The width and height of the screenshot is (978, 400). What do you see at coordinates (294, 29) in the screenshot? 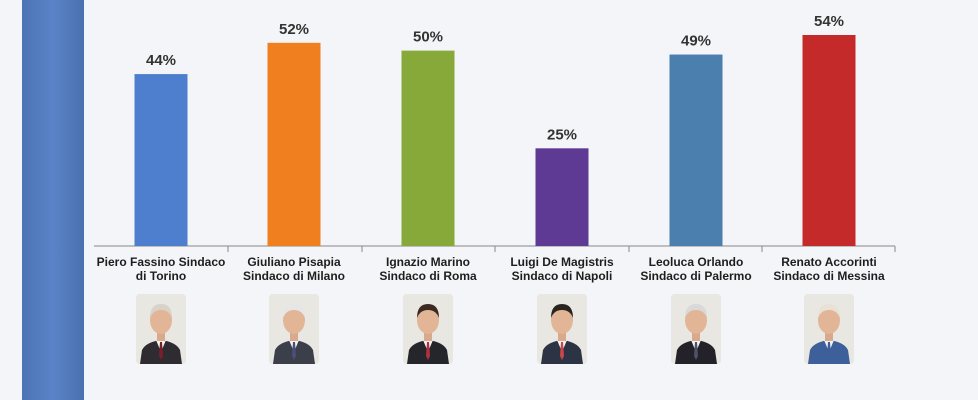
I see `bar-value-label: 52%` at bounding box center [294, 29].